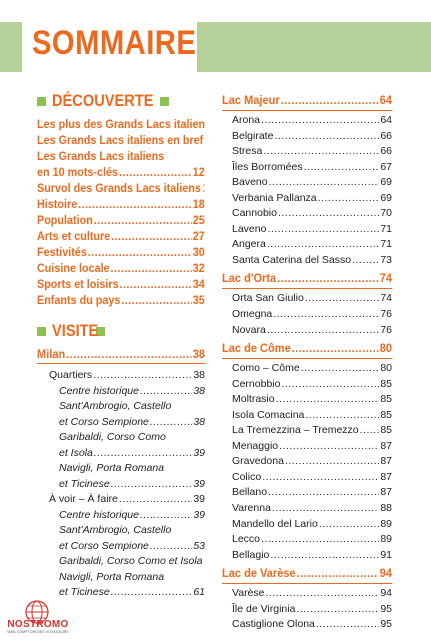 This screenshot has height=640, width=431. Describe the element at coordinates (198, 236) in the screenshot. I see `page-number: 27` at that location.